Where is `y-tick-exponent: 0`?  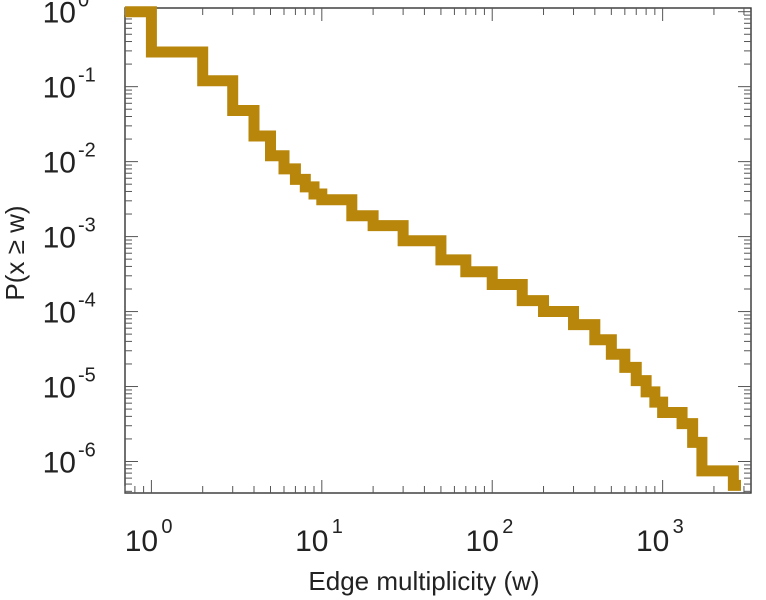
y-tick-exponent: 0 is located at coordinates (83, 6).